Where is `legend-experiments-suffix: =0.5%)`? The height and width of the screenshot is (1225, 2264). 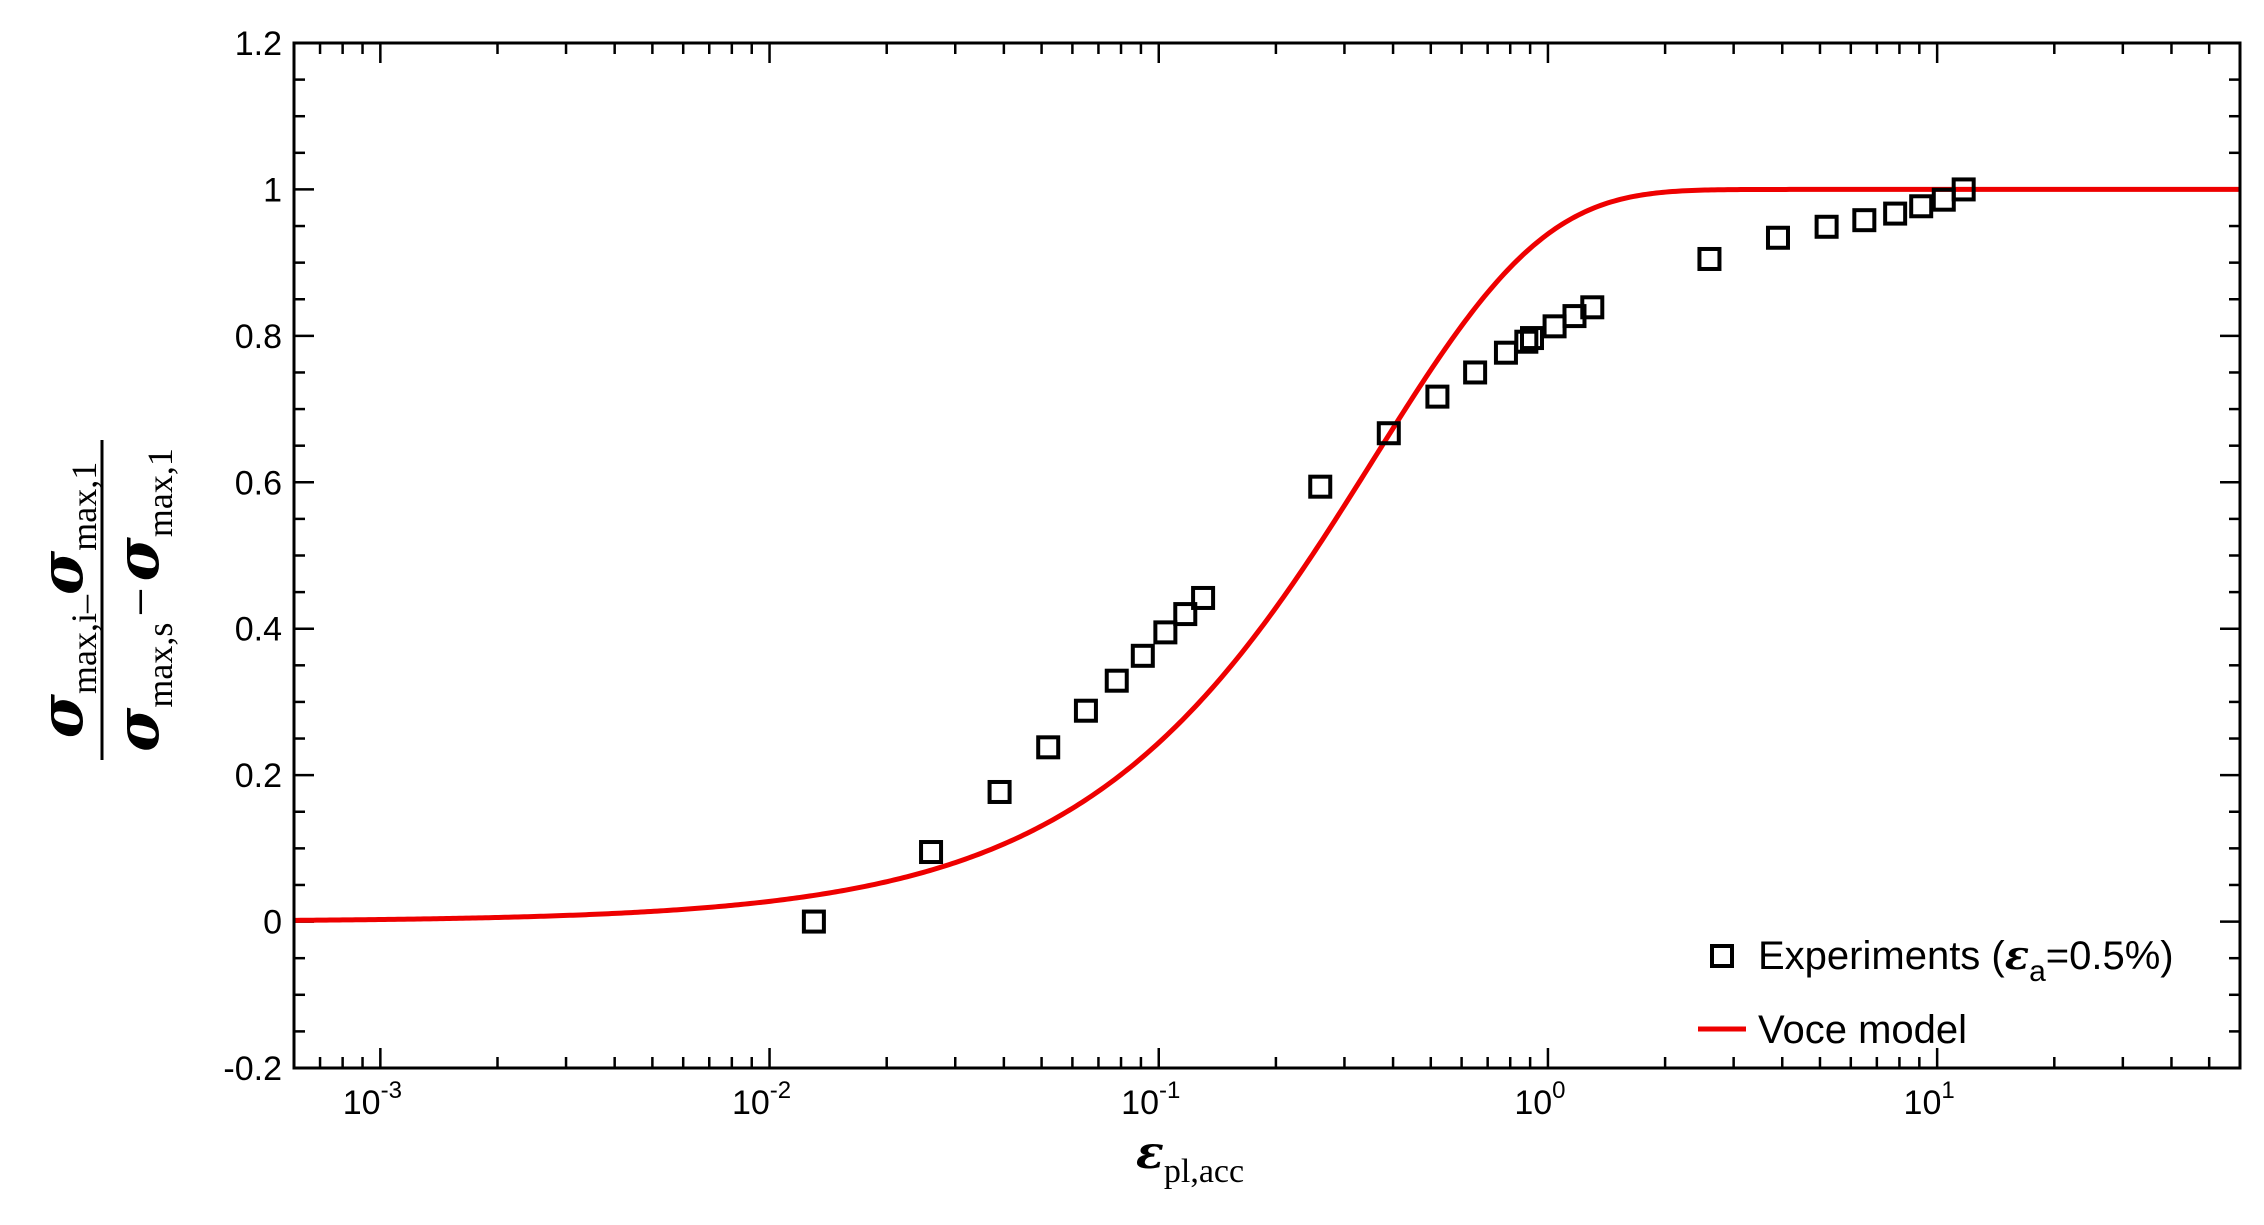
legend-experiments-suffix: =0.5%) is located at coordinates (2110, 956).